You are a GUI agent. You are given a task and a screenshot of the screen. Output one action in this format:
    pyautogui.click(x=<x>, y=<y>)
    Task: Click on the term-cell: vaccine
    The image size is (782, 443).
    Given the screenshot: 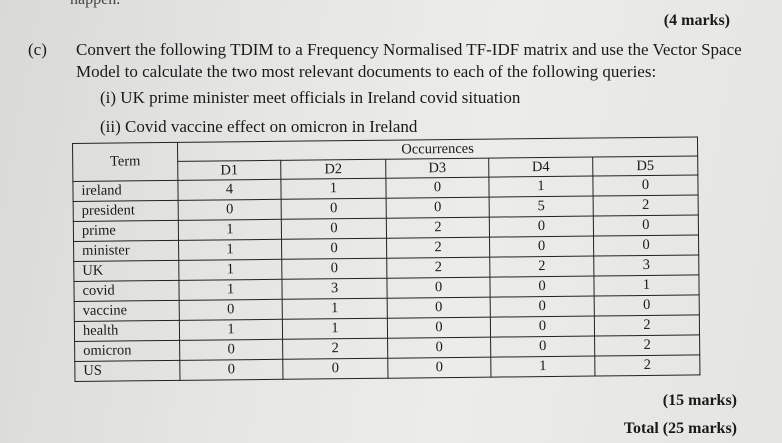 What is the action you would take?
    pyautogui.click(x=127, y=311)
    